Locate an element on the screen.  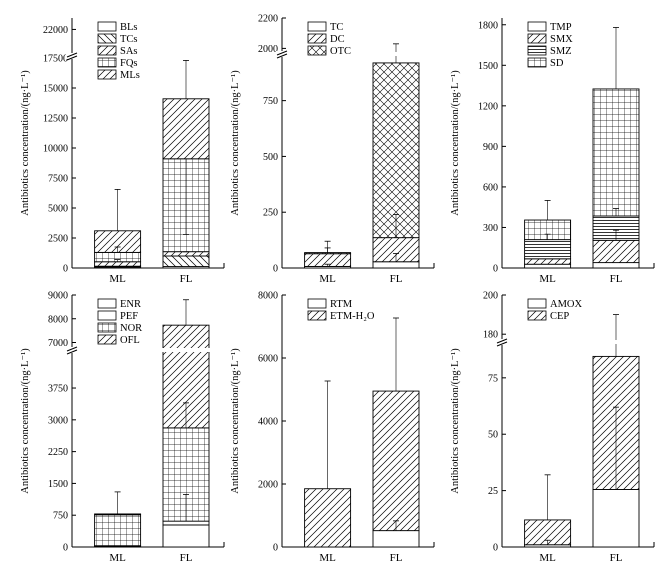
y-tick-label: 1200 is located at coordinates (488, 106).